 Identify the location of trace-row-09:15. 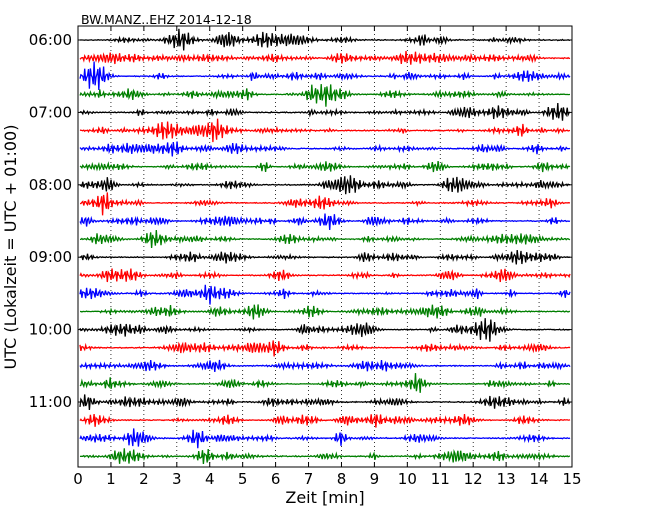
(325, 275).